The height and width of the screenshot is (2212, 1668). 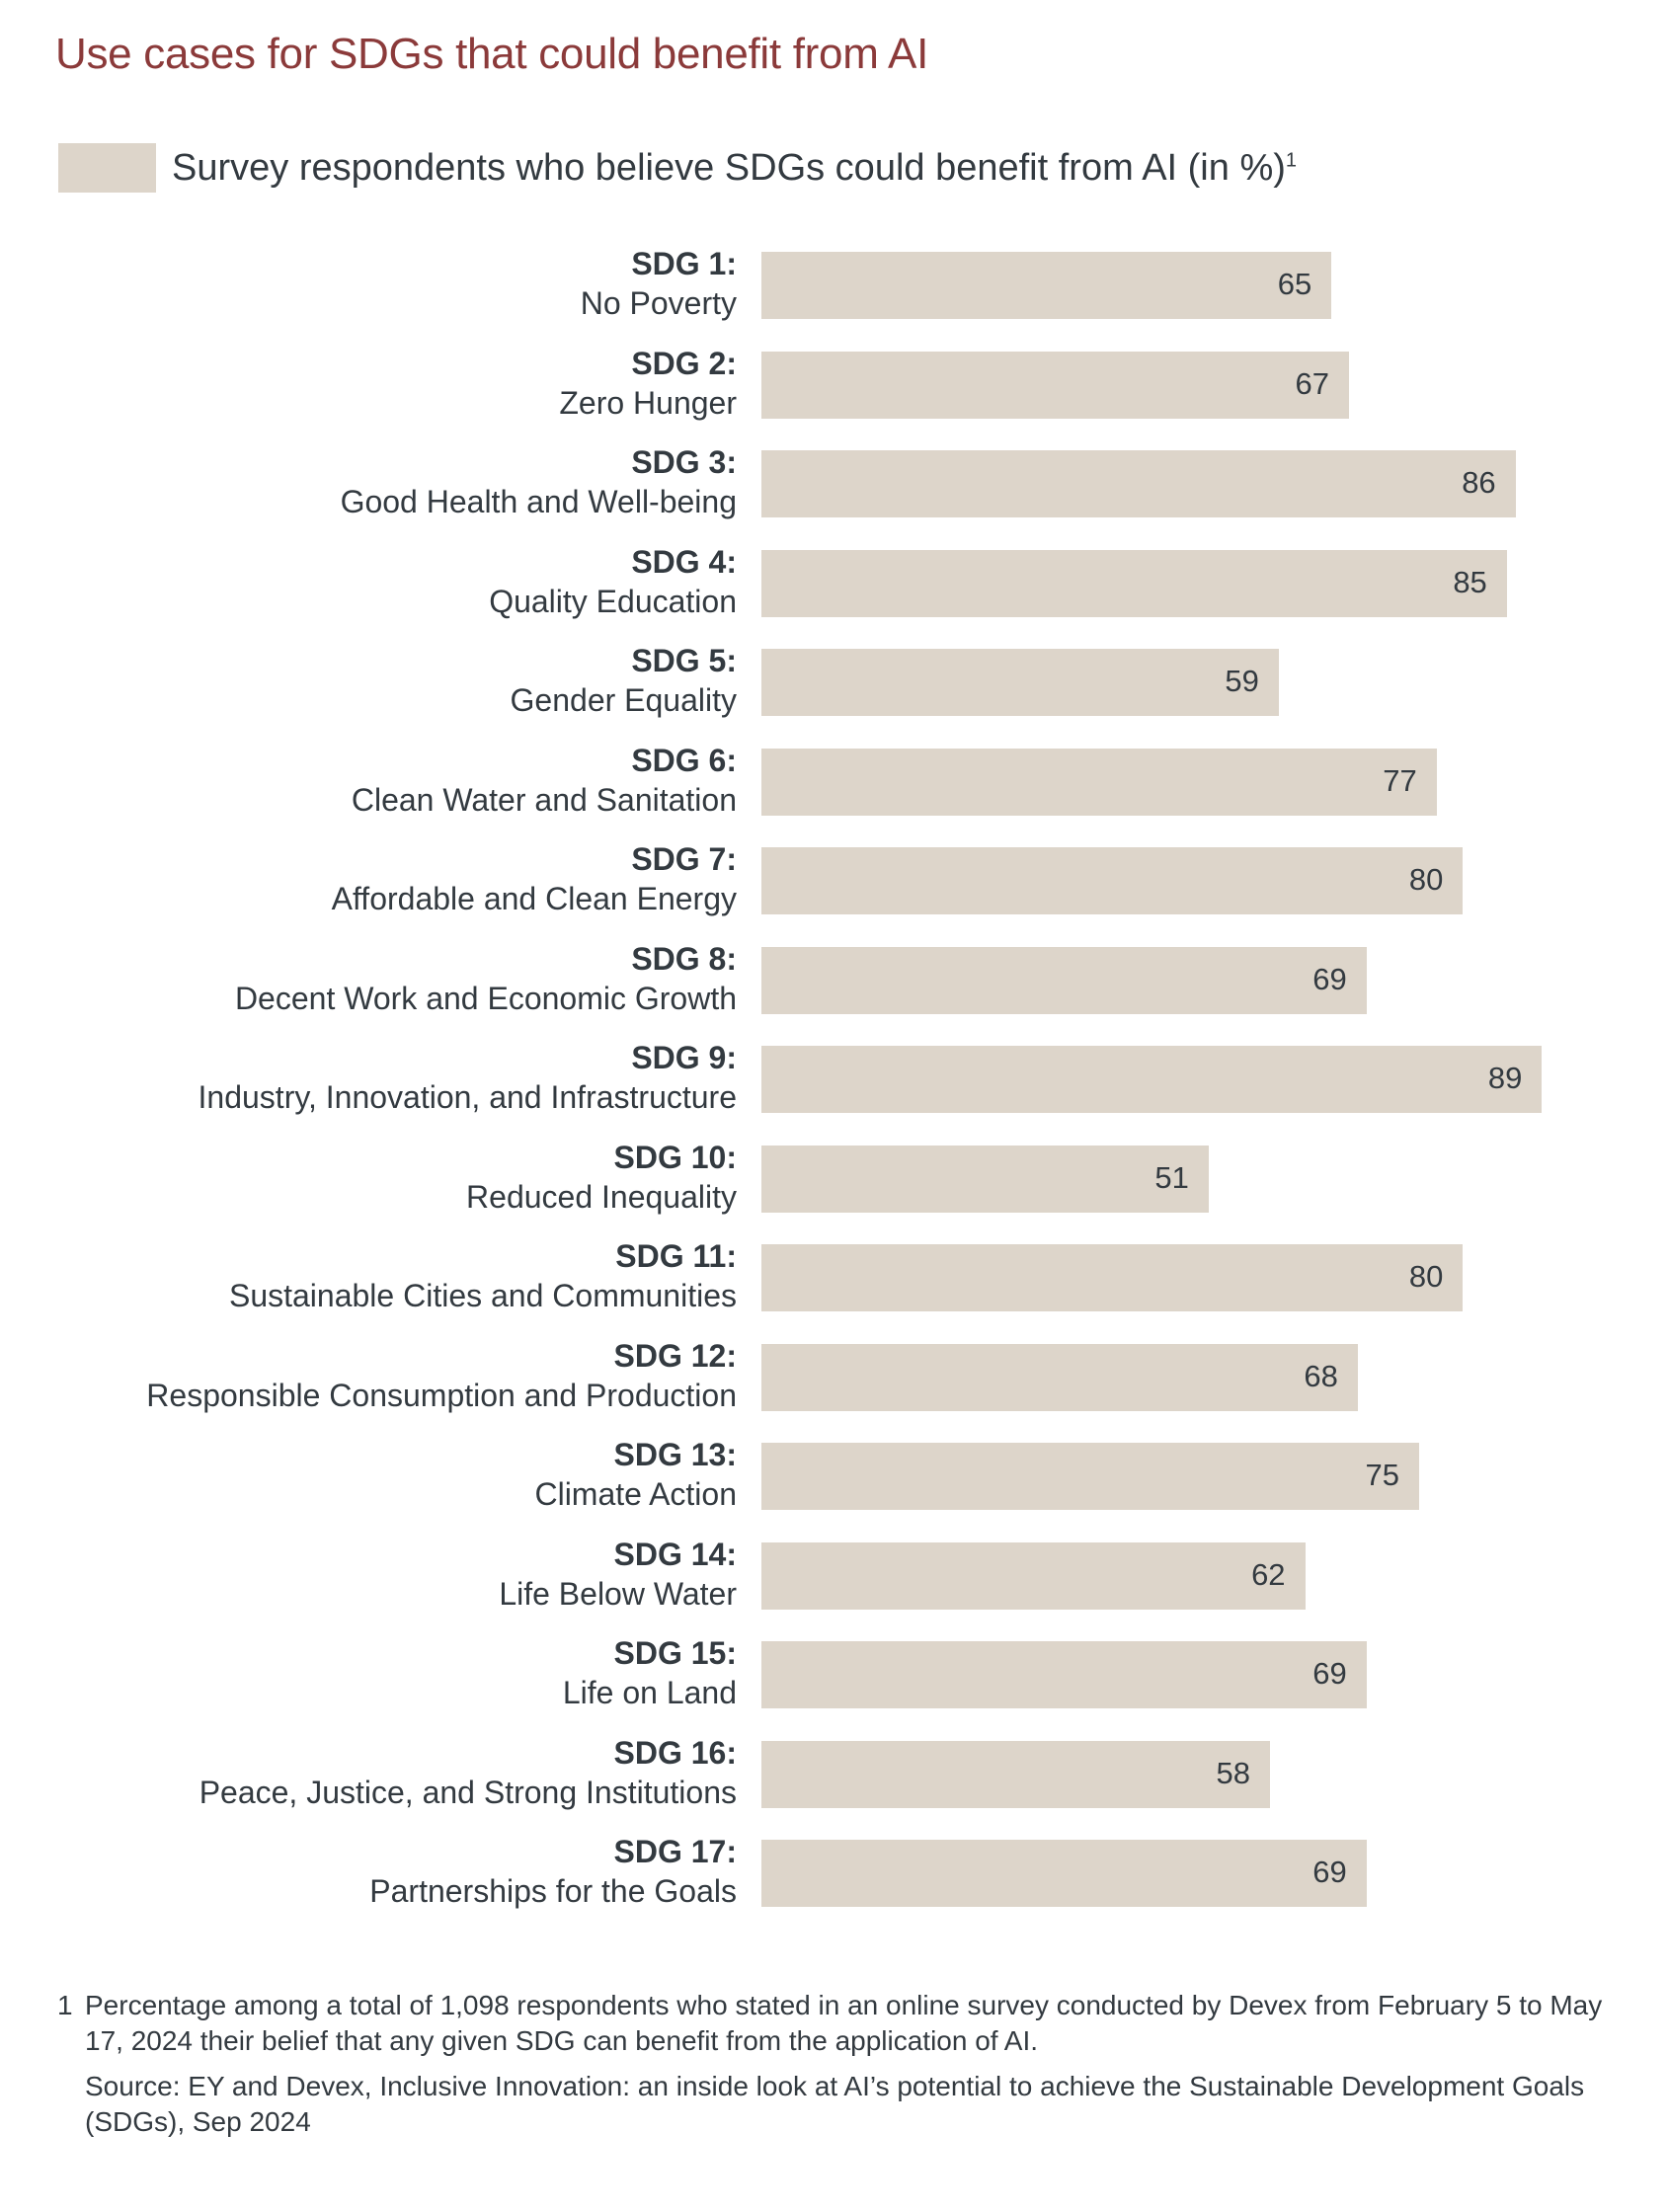 I want to click on sdg-goal-name: Gender Equality, so click(x=623, y=700).